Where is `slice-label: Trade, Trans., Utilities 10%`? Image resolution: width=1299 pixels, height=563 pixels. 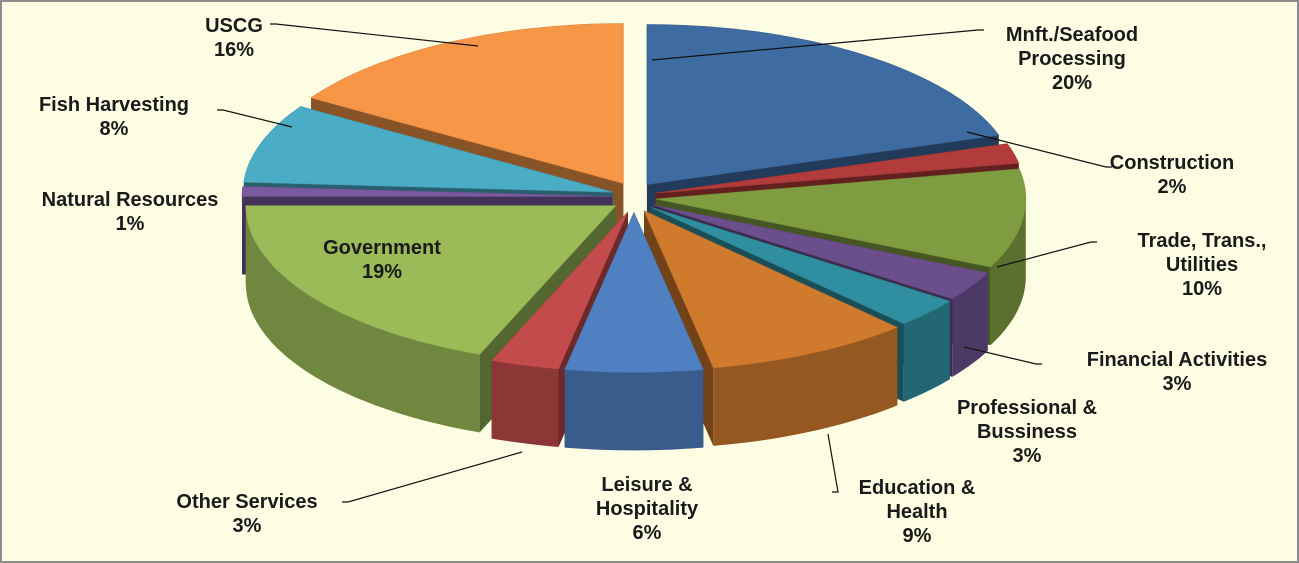
slice-label: Trade, Trans., Utilities 10% is located at coordinates (1202, 265).